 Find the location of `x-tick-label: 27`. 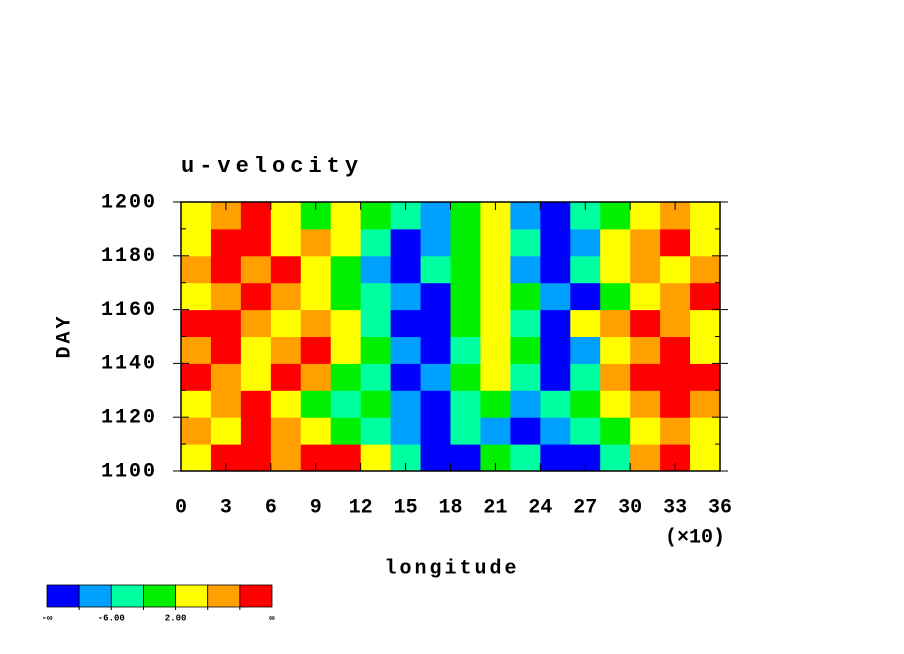

x-tick-label: 27 is located at coordinates (585, 507).